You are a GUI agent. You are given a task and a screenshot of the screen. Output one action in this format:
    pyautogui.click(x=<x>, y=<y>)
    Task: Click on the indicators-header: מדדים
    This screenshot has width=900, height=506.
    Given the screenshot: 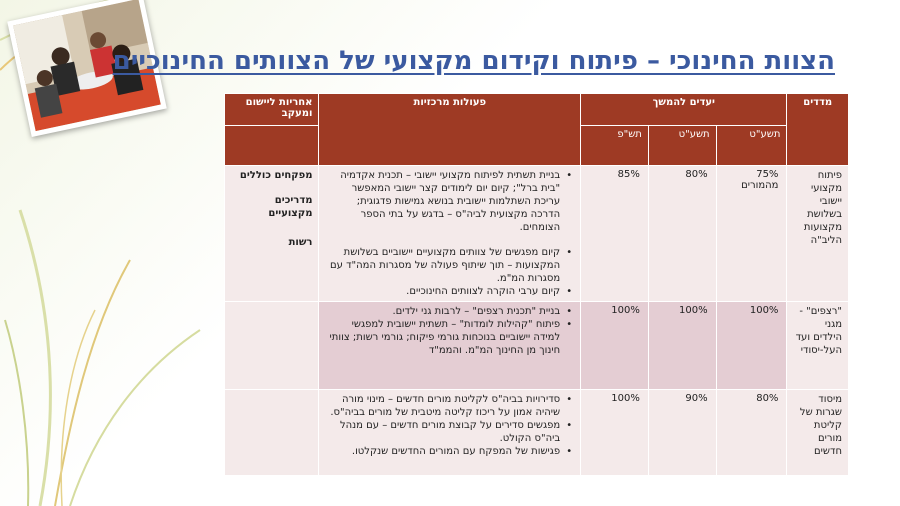 What is the action you would take?
    pyautogui.click(x=817, y=129)
    